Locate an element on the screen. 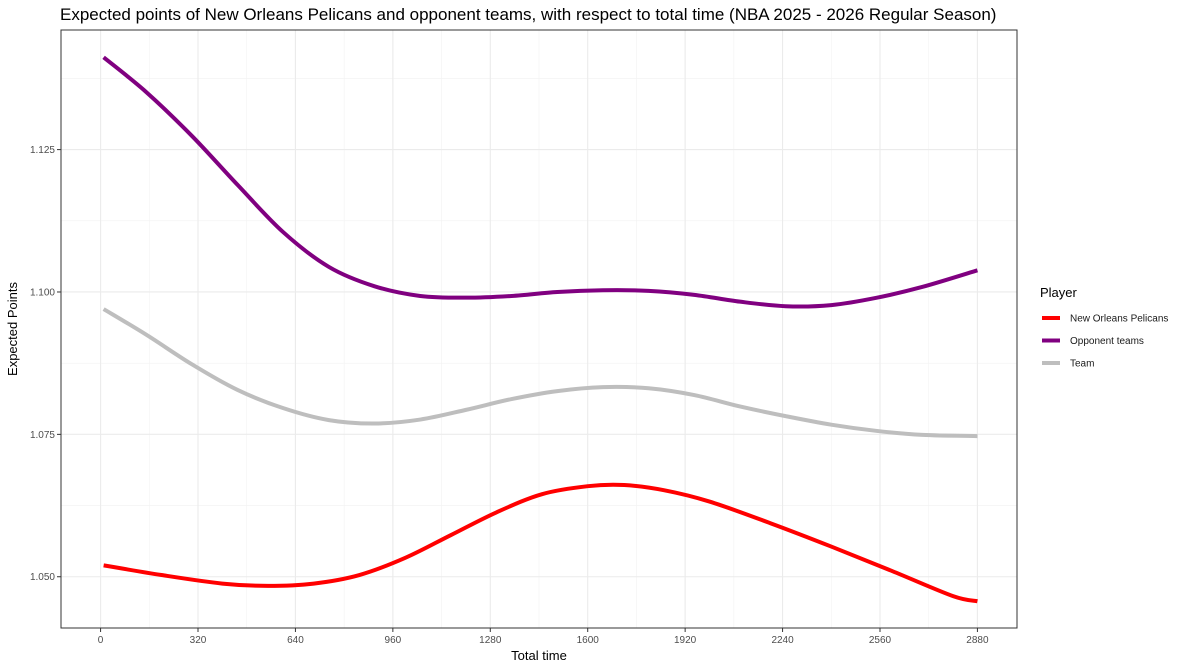  y-tick-label: 1.100 is located at coordinates (42, 292).